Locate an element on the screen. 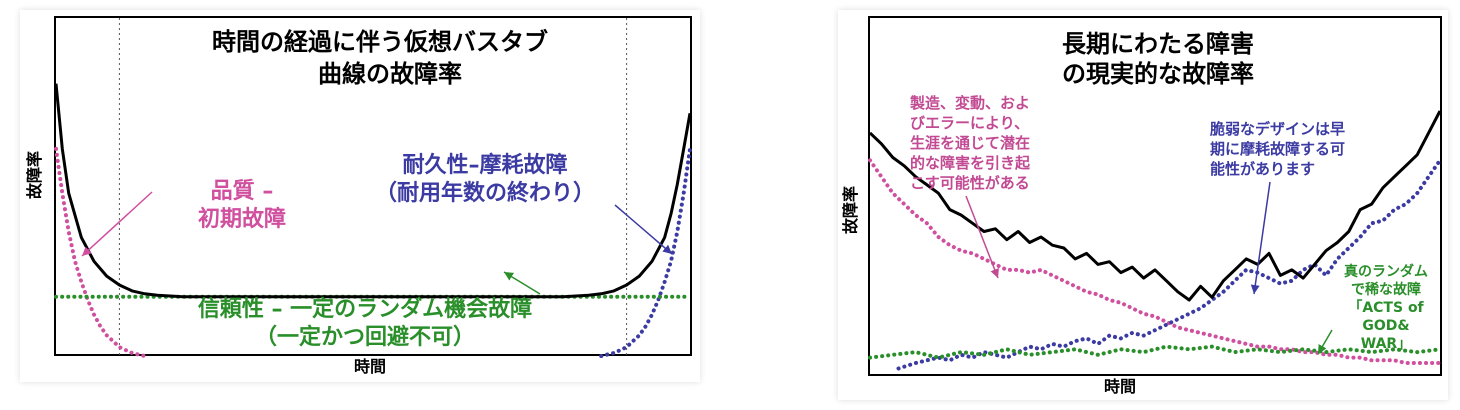 The height and width of the screenshot is (410, 1460). quality-annotation-line-1: 品質 – is located at coordinates (242, 191).